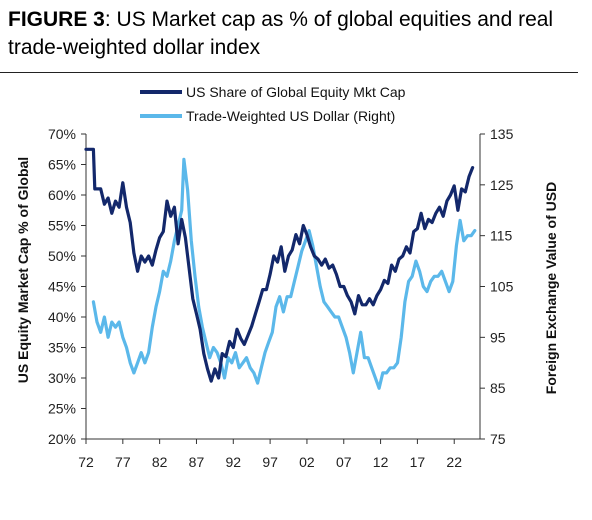 The height and width of the screenshot is (520, 592). Describe the element at coordinates (454, 462) in the screenshot. I see `x-tick-label: 22` at that location.